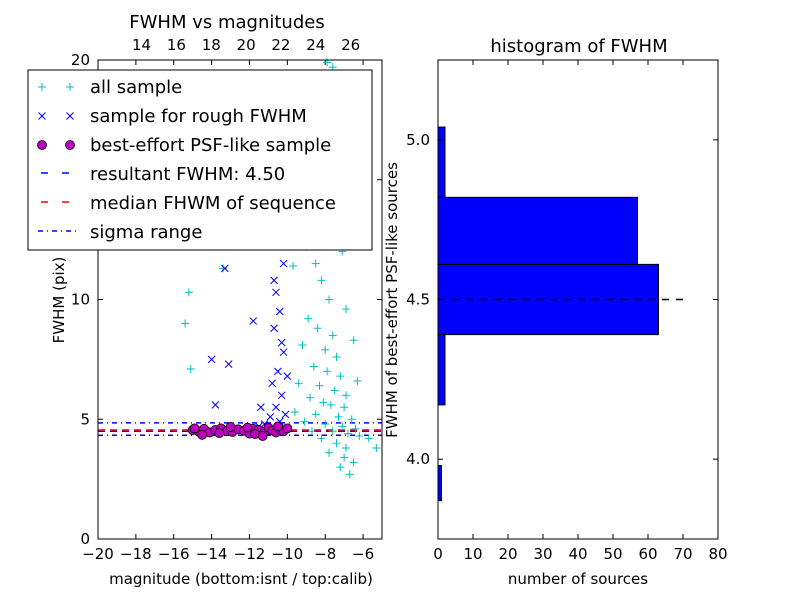  I want to click on legend-entry-psf-sample: best-effort PSF-like sample, so click(184, 145).